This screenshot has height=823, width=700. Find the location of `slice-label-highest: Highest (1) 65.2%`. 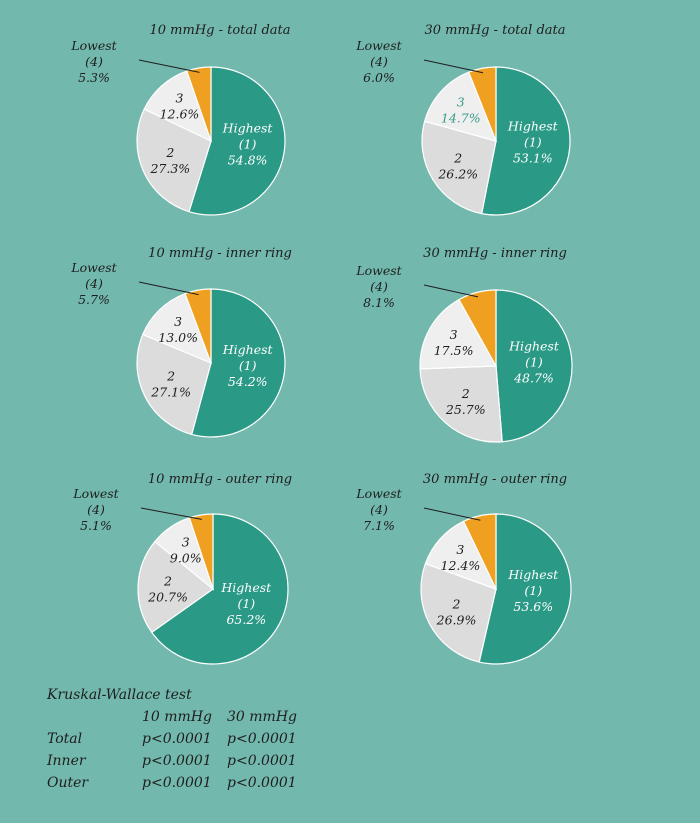

slice-label-highest: Highest (1) 65.2% is located at coordinates (246, 603).